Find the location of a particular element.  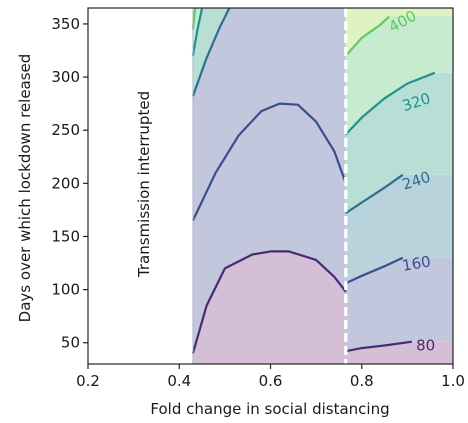

fill-region-160-240-right is located at coordinates (399, 229).